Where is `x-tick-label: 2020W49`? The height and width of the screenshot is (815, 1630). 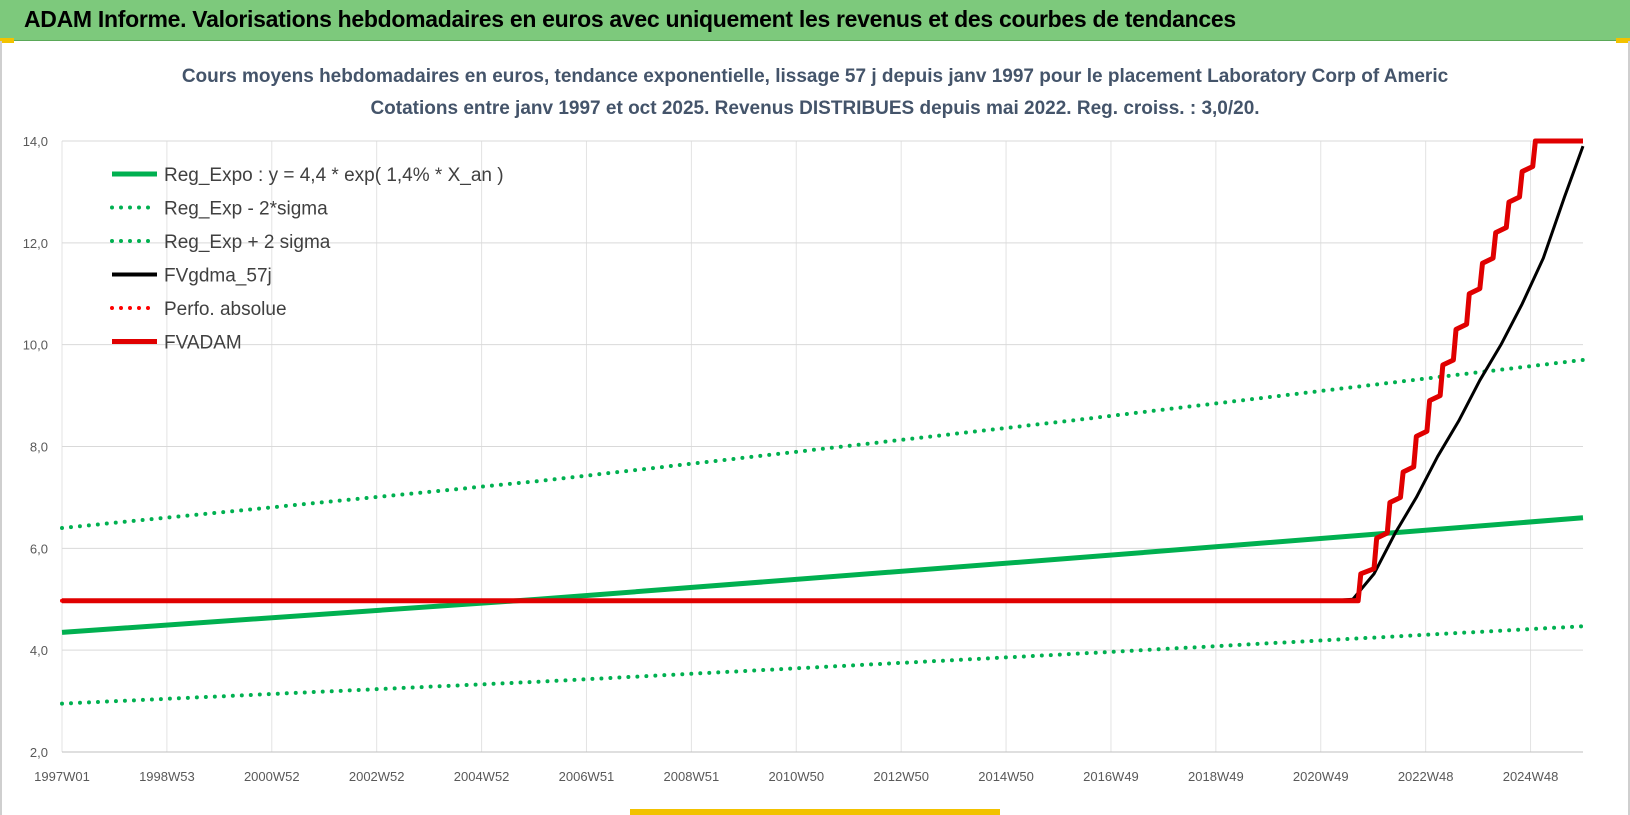
x-tick-label: 2020W49 is located at coordinates (1321, 776).